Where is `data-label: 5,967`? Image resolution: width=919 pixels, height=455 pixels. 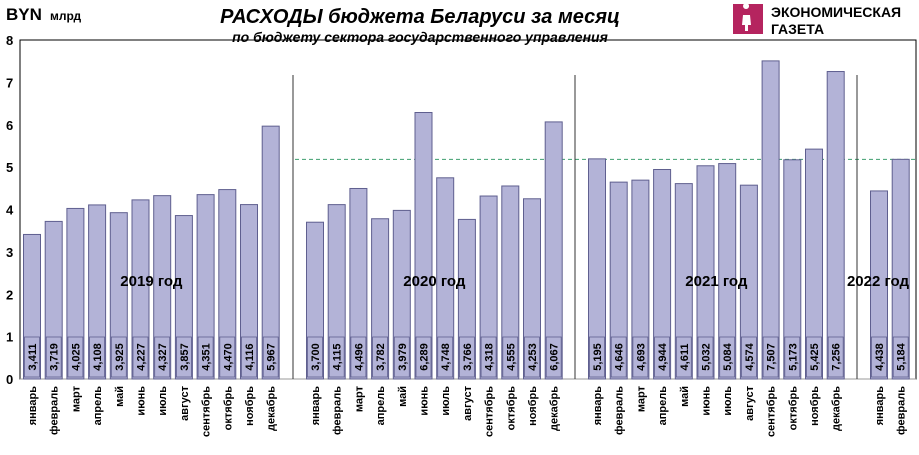 data-label: 5,967 is located at coordinates (272, 357).